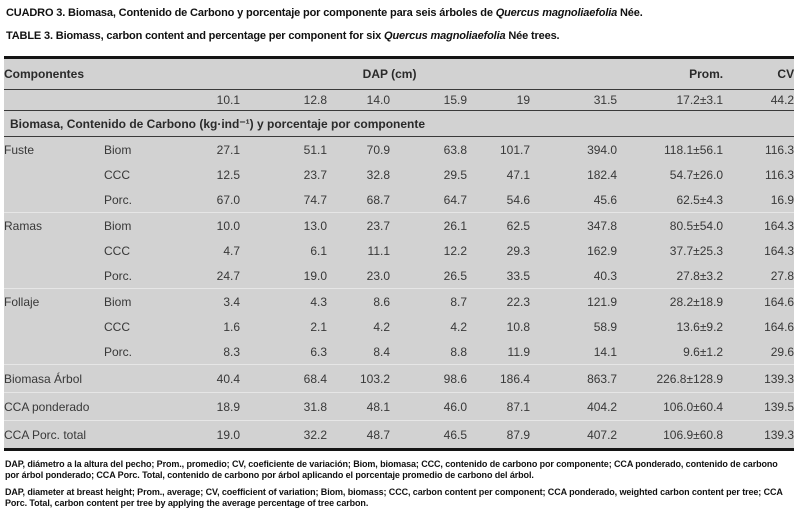 The image size is (798, 509). Describe the element at coordinates (382, 326) in the screenshot. I see `value-cell: 4.2` at that location.